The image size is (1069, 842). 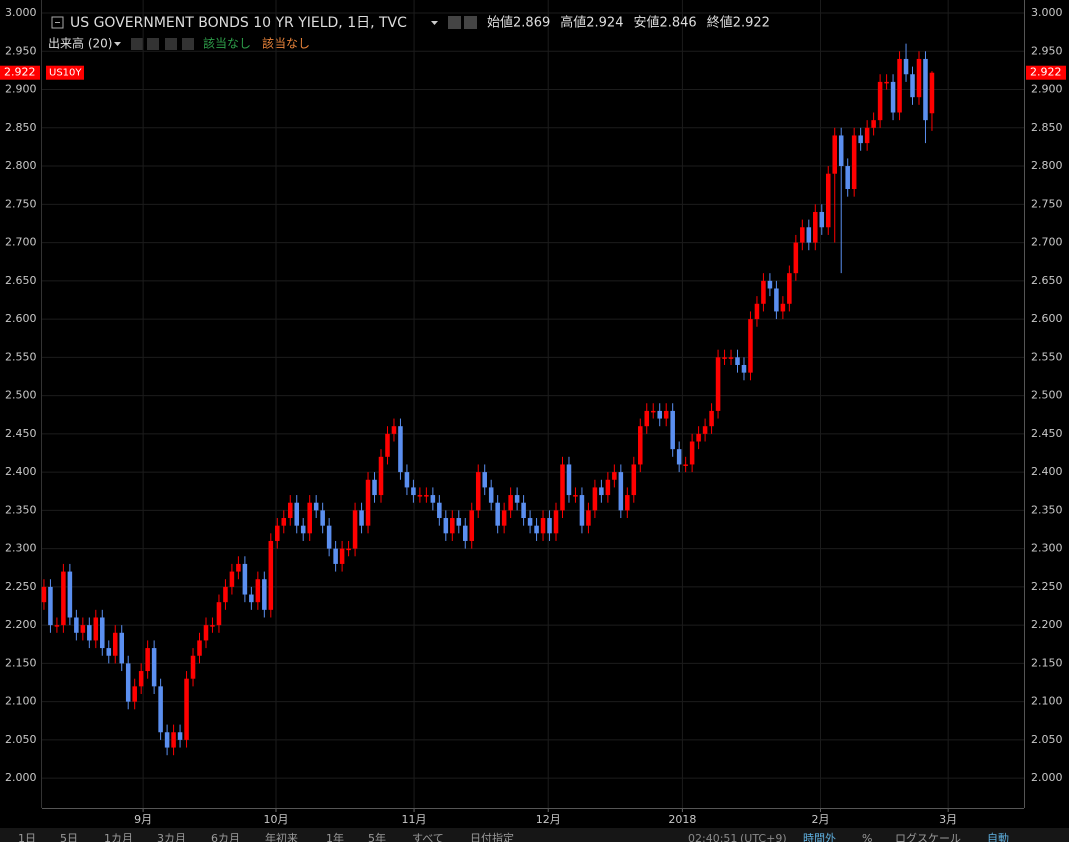 I want to click on chart-title: US GOVERNMENT BONDS 10 YR YIELD, 1日, TVC, so click(x=238, y=23).